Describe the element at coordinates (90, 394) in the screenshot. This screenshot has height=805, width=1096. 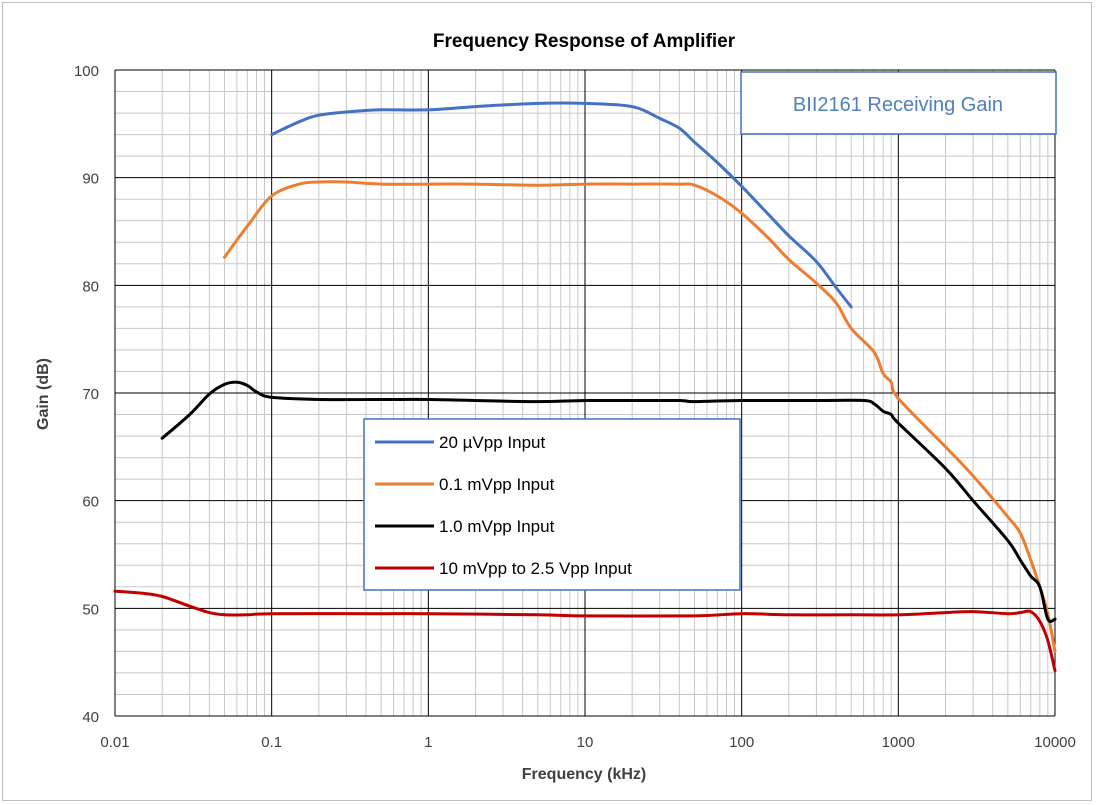
I see `y-tick-label: 70` at that location.